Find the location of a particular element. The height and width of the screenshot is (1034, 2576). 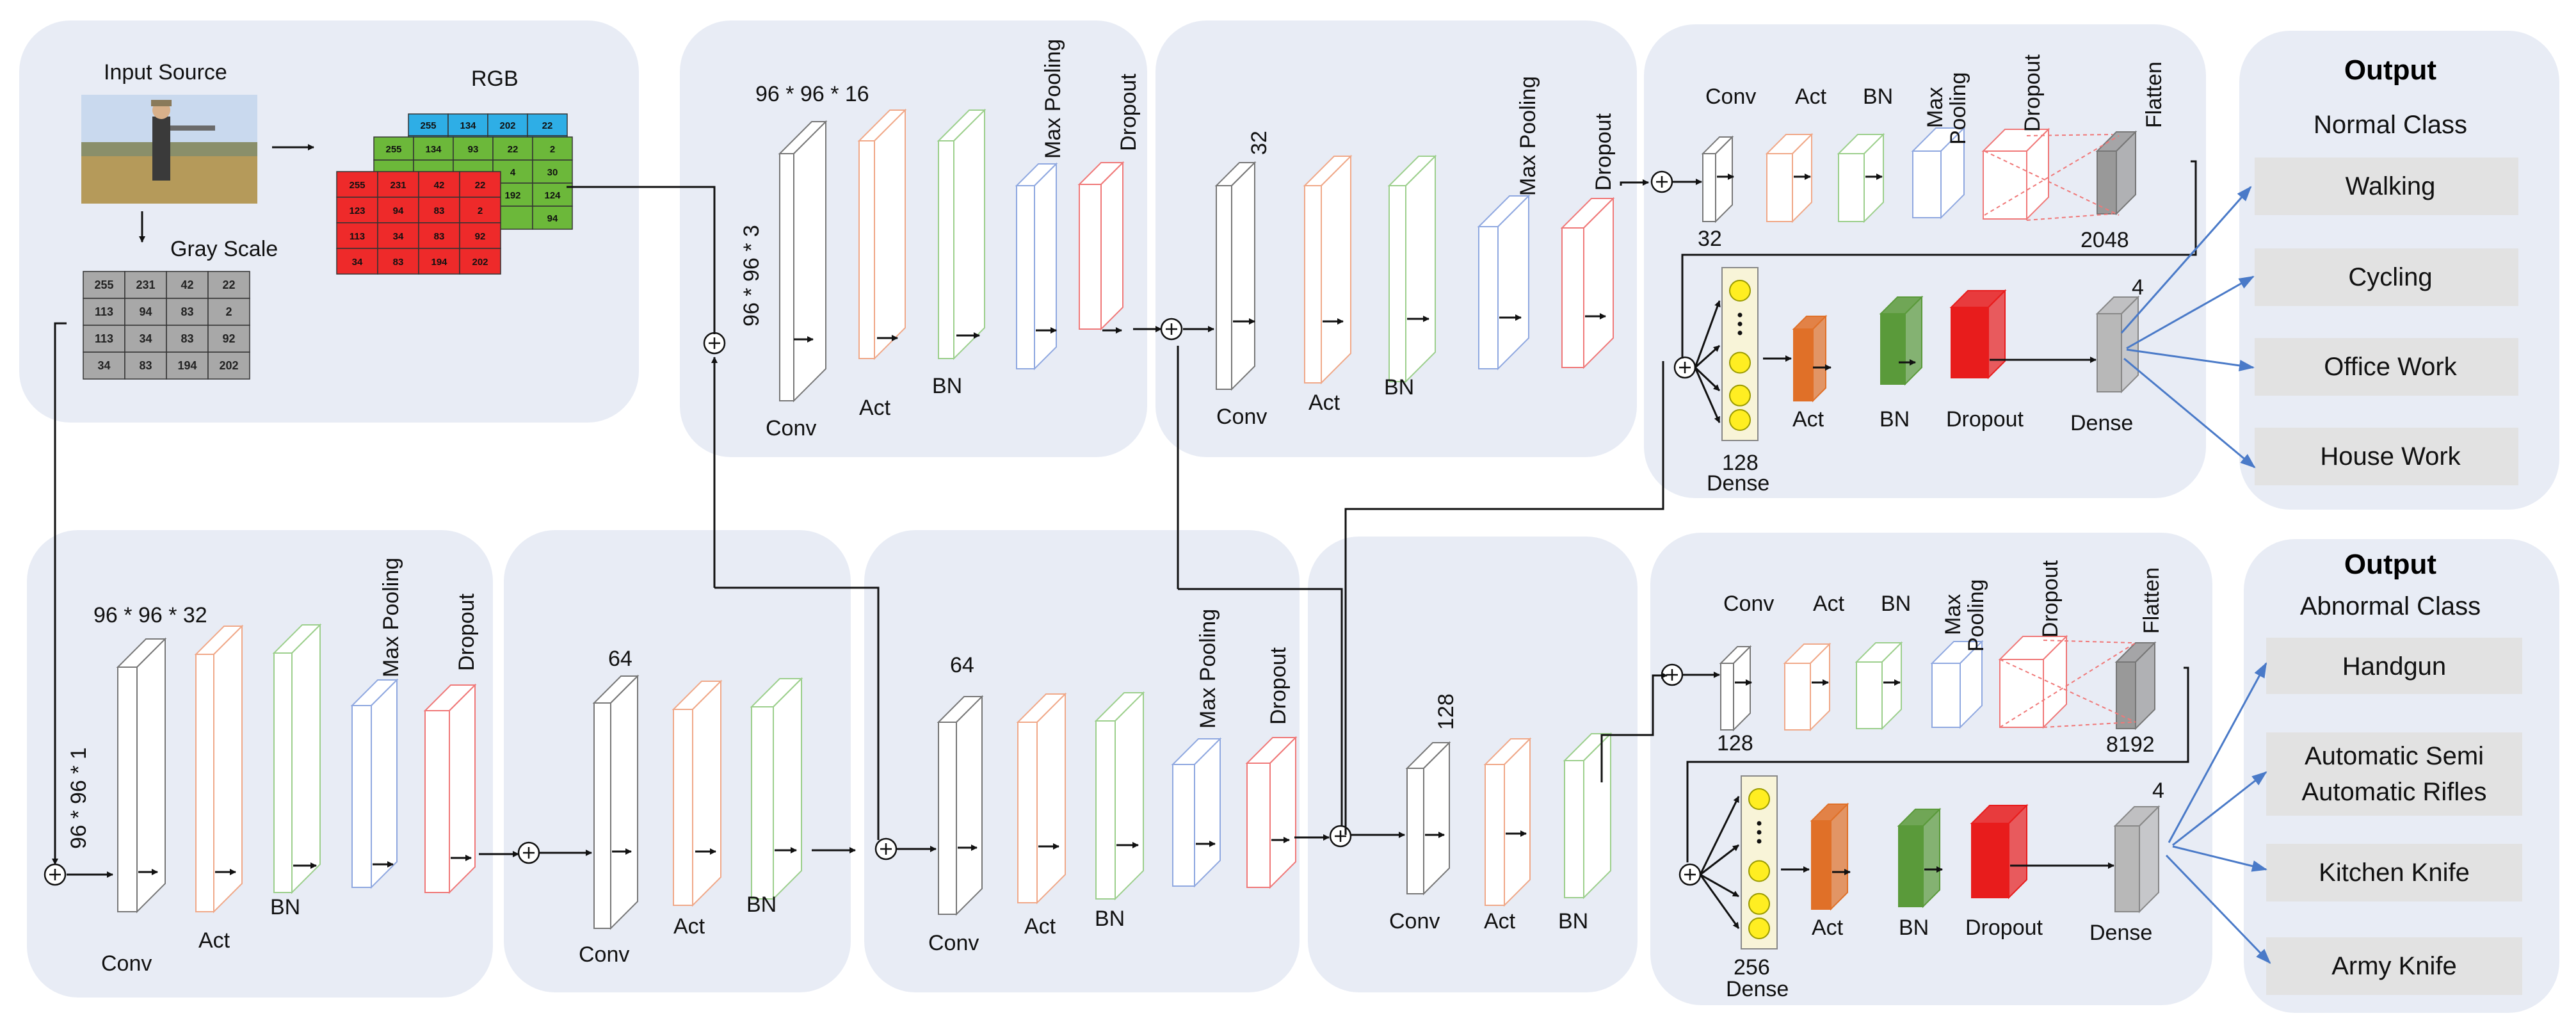

svg-text: 34 is located at coordinates (357, 262).